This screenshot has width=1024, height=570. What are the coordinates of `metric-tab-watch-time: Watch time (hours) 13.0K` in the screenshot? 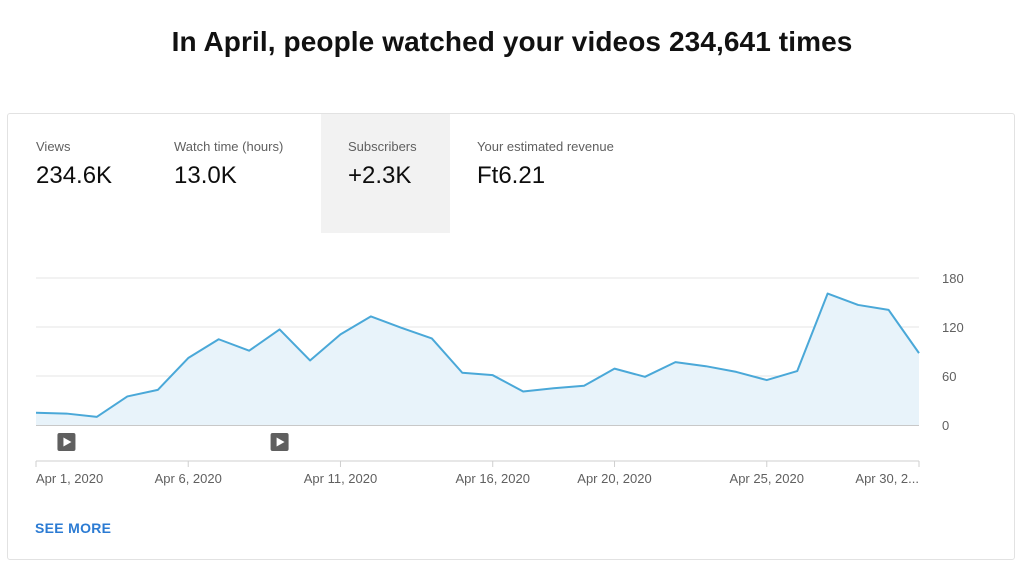 It's located at (249, 173).